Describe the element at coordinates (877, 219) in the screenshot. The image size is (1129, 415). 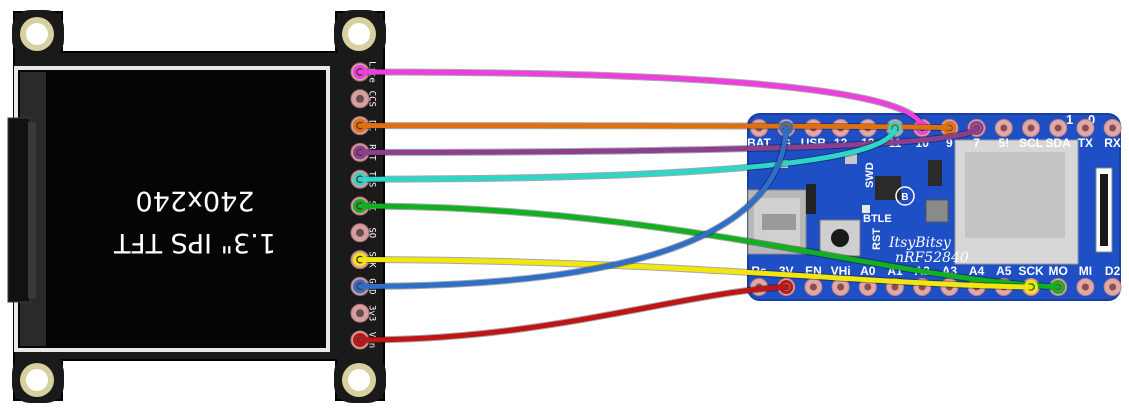
I see `chip-label-btle: BTLE` at that location.